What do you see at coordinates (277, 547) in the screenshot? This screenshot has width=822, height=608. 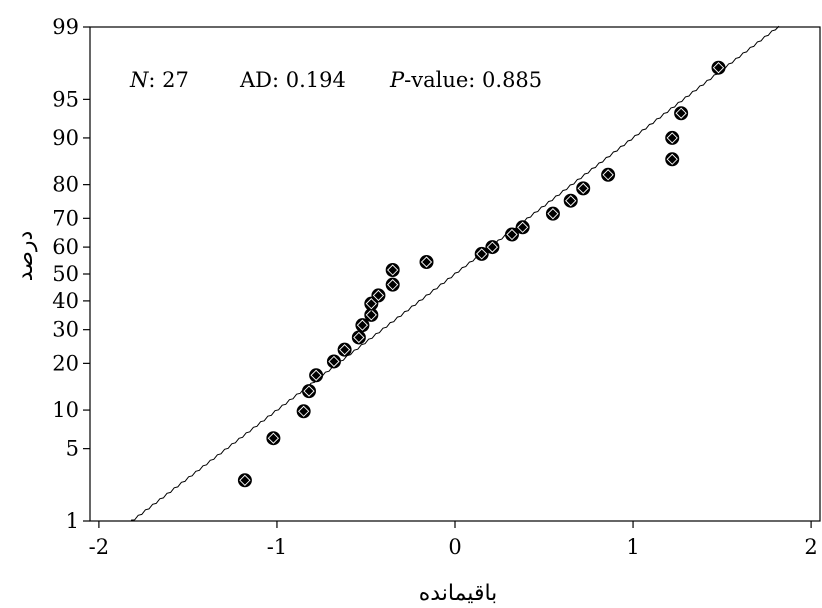 I see `x-tick-label: -1` at bounding box center [277, 547].